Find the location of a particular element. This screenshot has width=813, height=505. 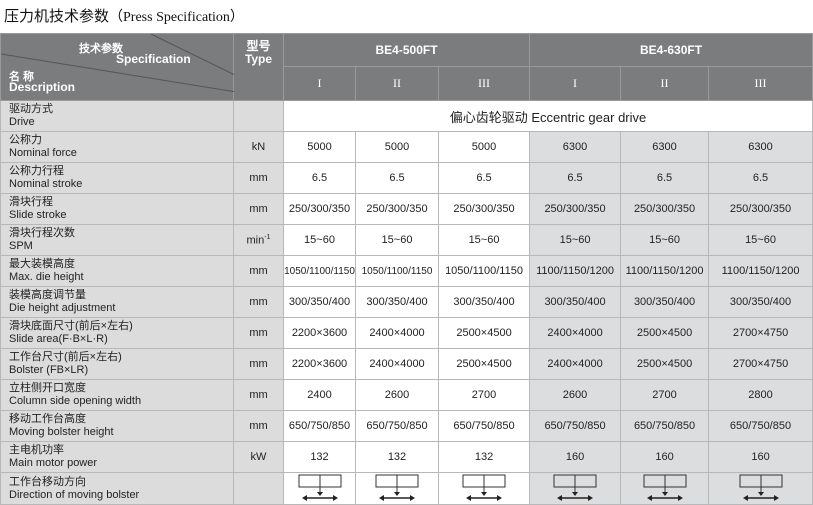

value-cell: 6300 is located at coordinates (760, 147).